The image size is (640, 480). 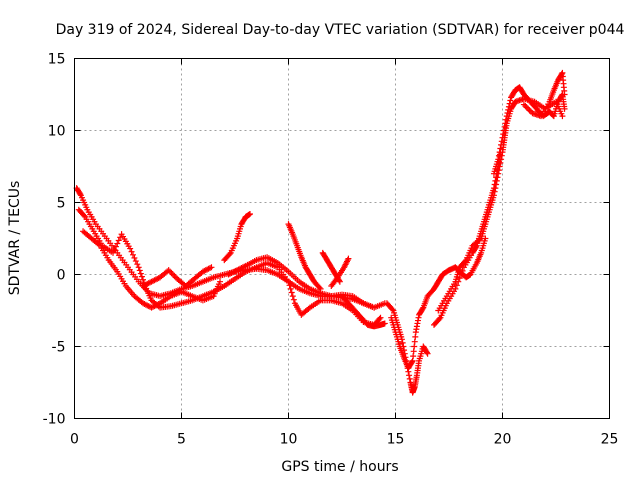 What do you see at coordinates (59, 348) in the screenshot?
I see `y-tick-label: -5` at bounding box center [59, 348].